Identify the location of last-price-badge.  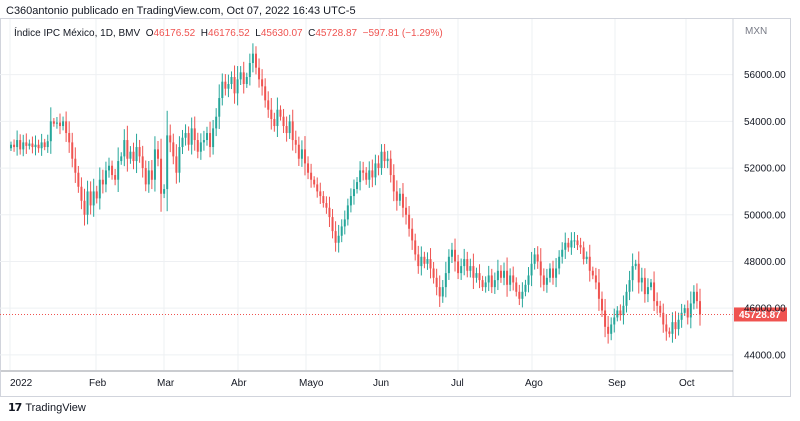
(760, 314).